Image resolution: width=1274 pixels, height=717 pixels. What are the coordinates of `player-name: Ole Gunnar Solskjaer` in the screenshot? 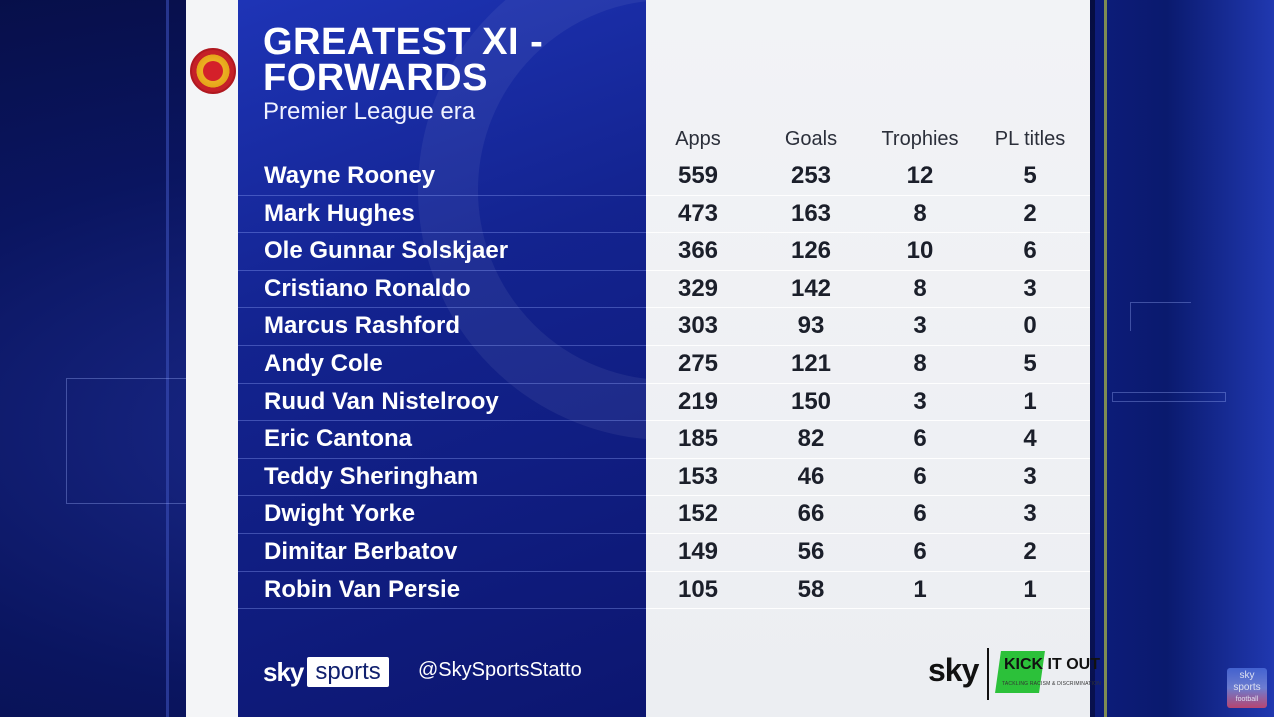 It's located at (386, 251).